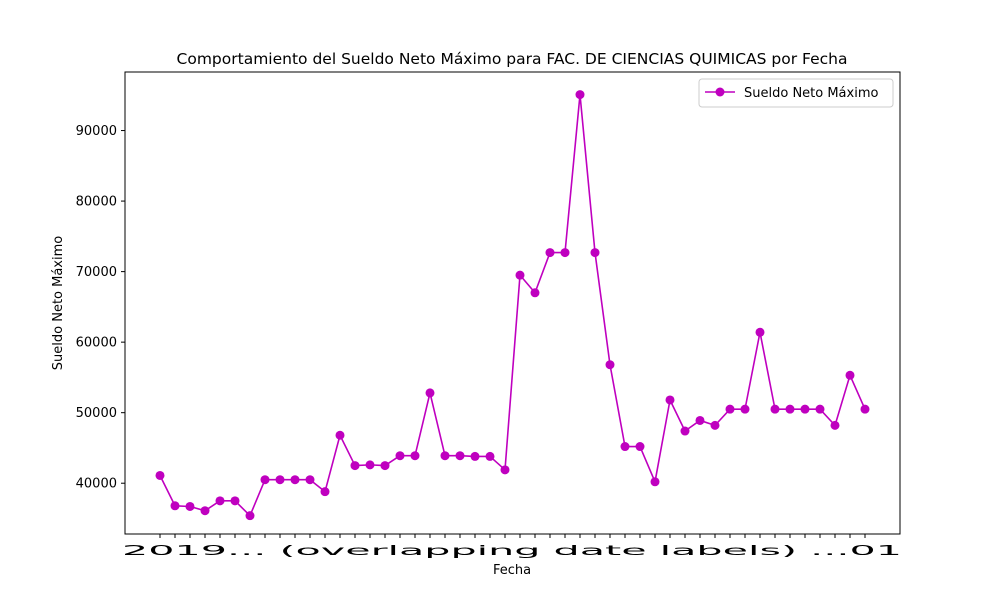 The height and width of the screenshot is (600, 1000). Describe the element at coordinates (811, 93) in the screenshot. I see `legend-label: Sueldo Neto Máximo` at that location.